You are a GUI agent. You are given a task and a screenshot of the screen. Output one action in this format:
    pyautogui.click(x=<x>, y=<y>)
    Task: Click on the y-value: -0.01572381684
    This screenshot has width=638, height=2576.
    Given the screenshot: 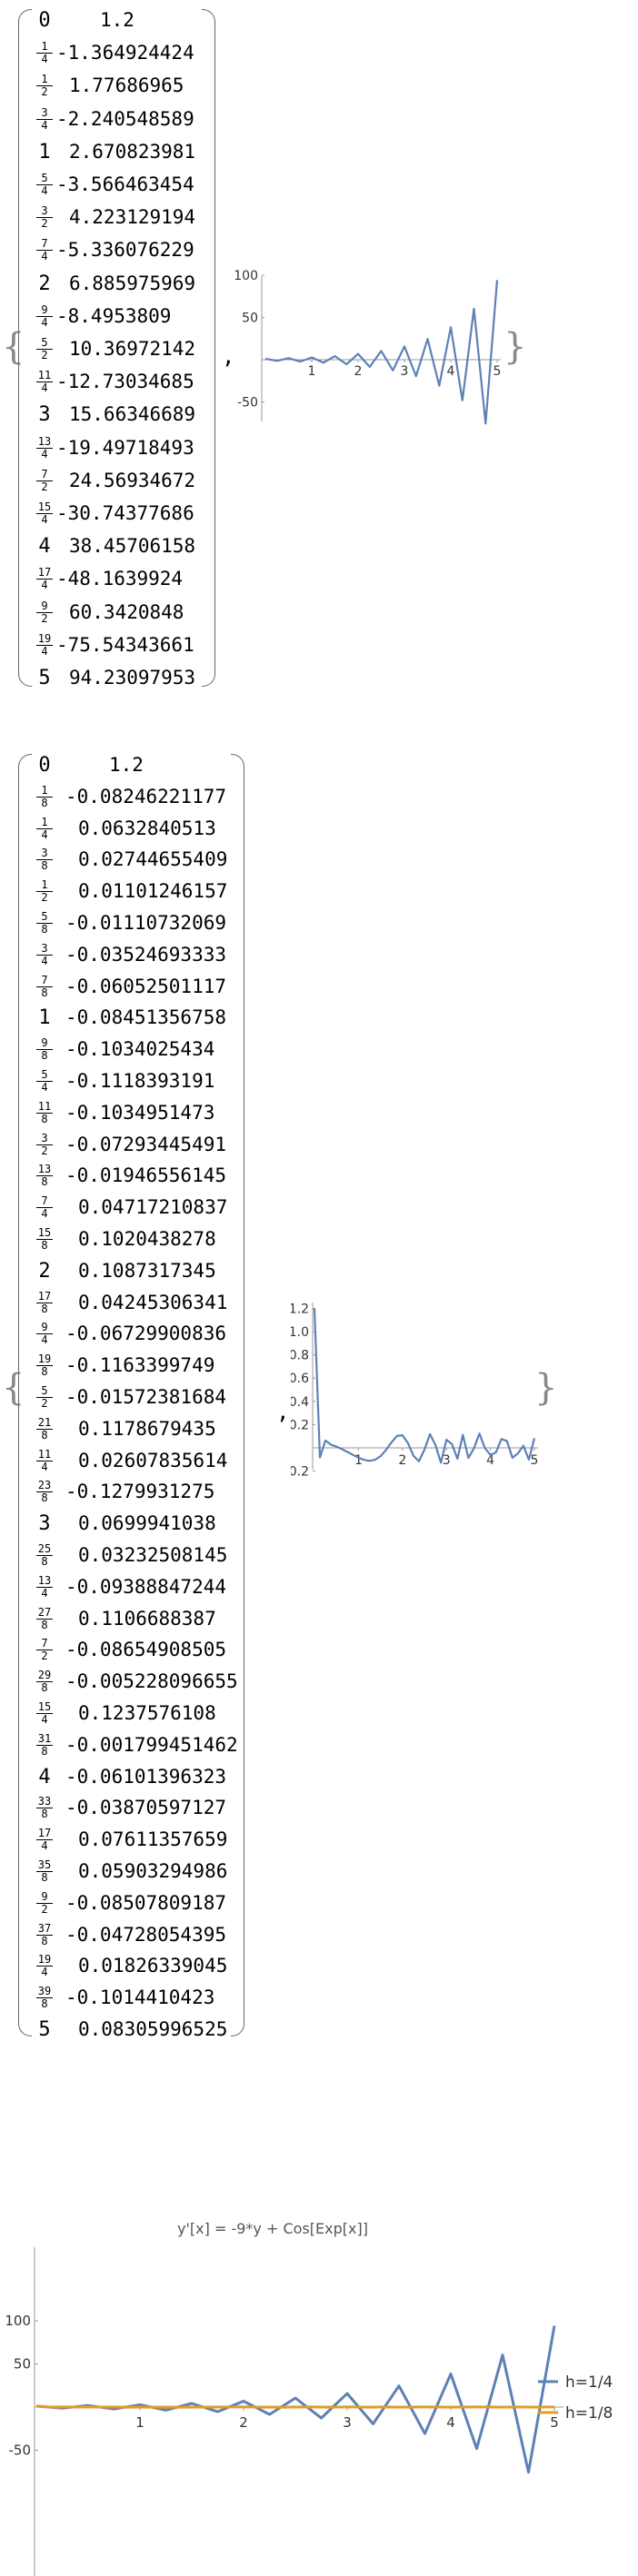 What is the action you would take?
    pyautogui.click(x=146, y=1397)
    